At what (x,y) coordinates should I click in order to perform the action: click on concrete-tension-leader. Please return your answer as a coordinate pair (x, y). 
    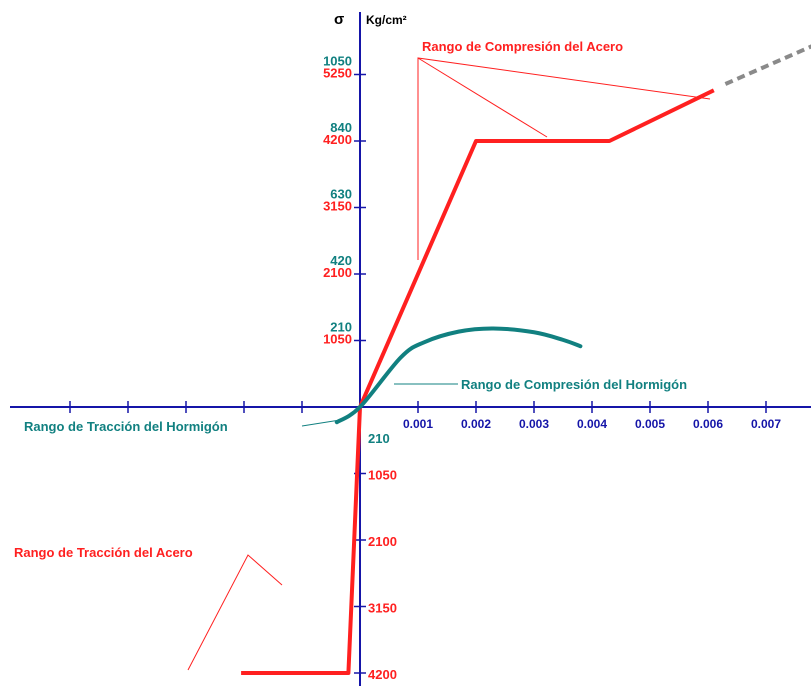
    Looking at the image, I should click on (321, 423).